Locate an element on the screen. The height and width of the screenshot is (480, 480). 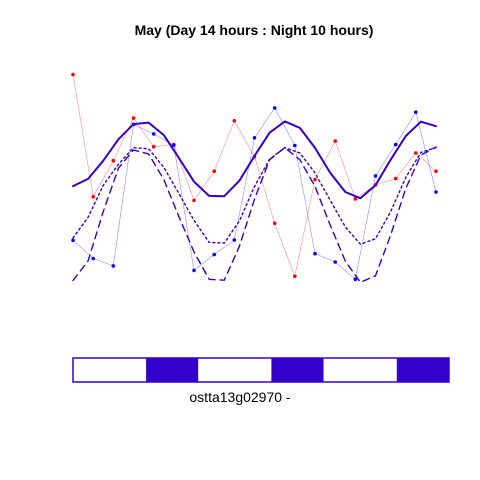
schedule-bar-border is located at coordinates (261, 370).